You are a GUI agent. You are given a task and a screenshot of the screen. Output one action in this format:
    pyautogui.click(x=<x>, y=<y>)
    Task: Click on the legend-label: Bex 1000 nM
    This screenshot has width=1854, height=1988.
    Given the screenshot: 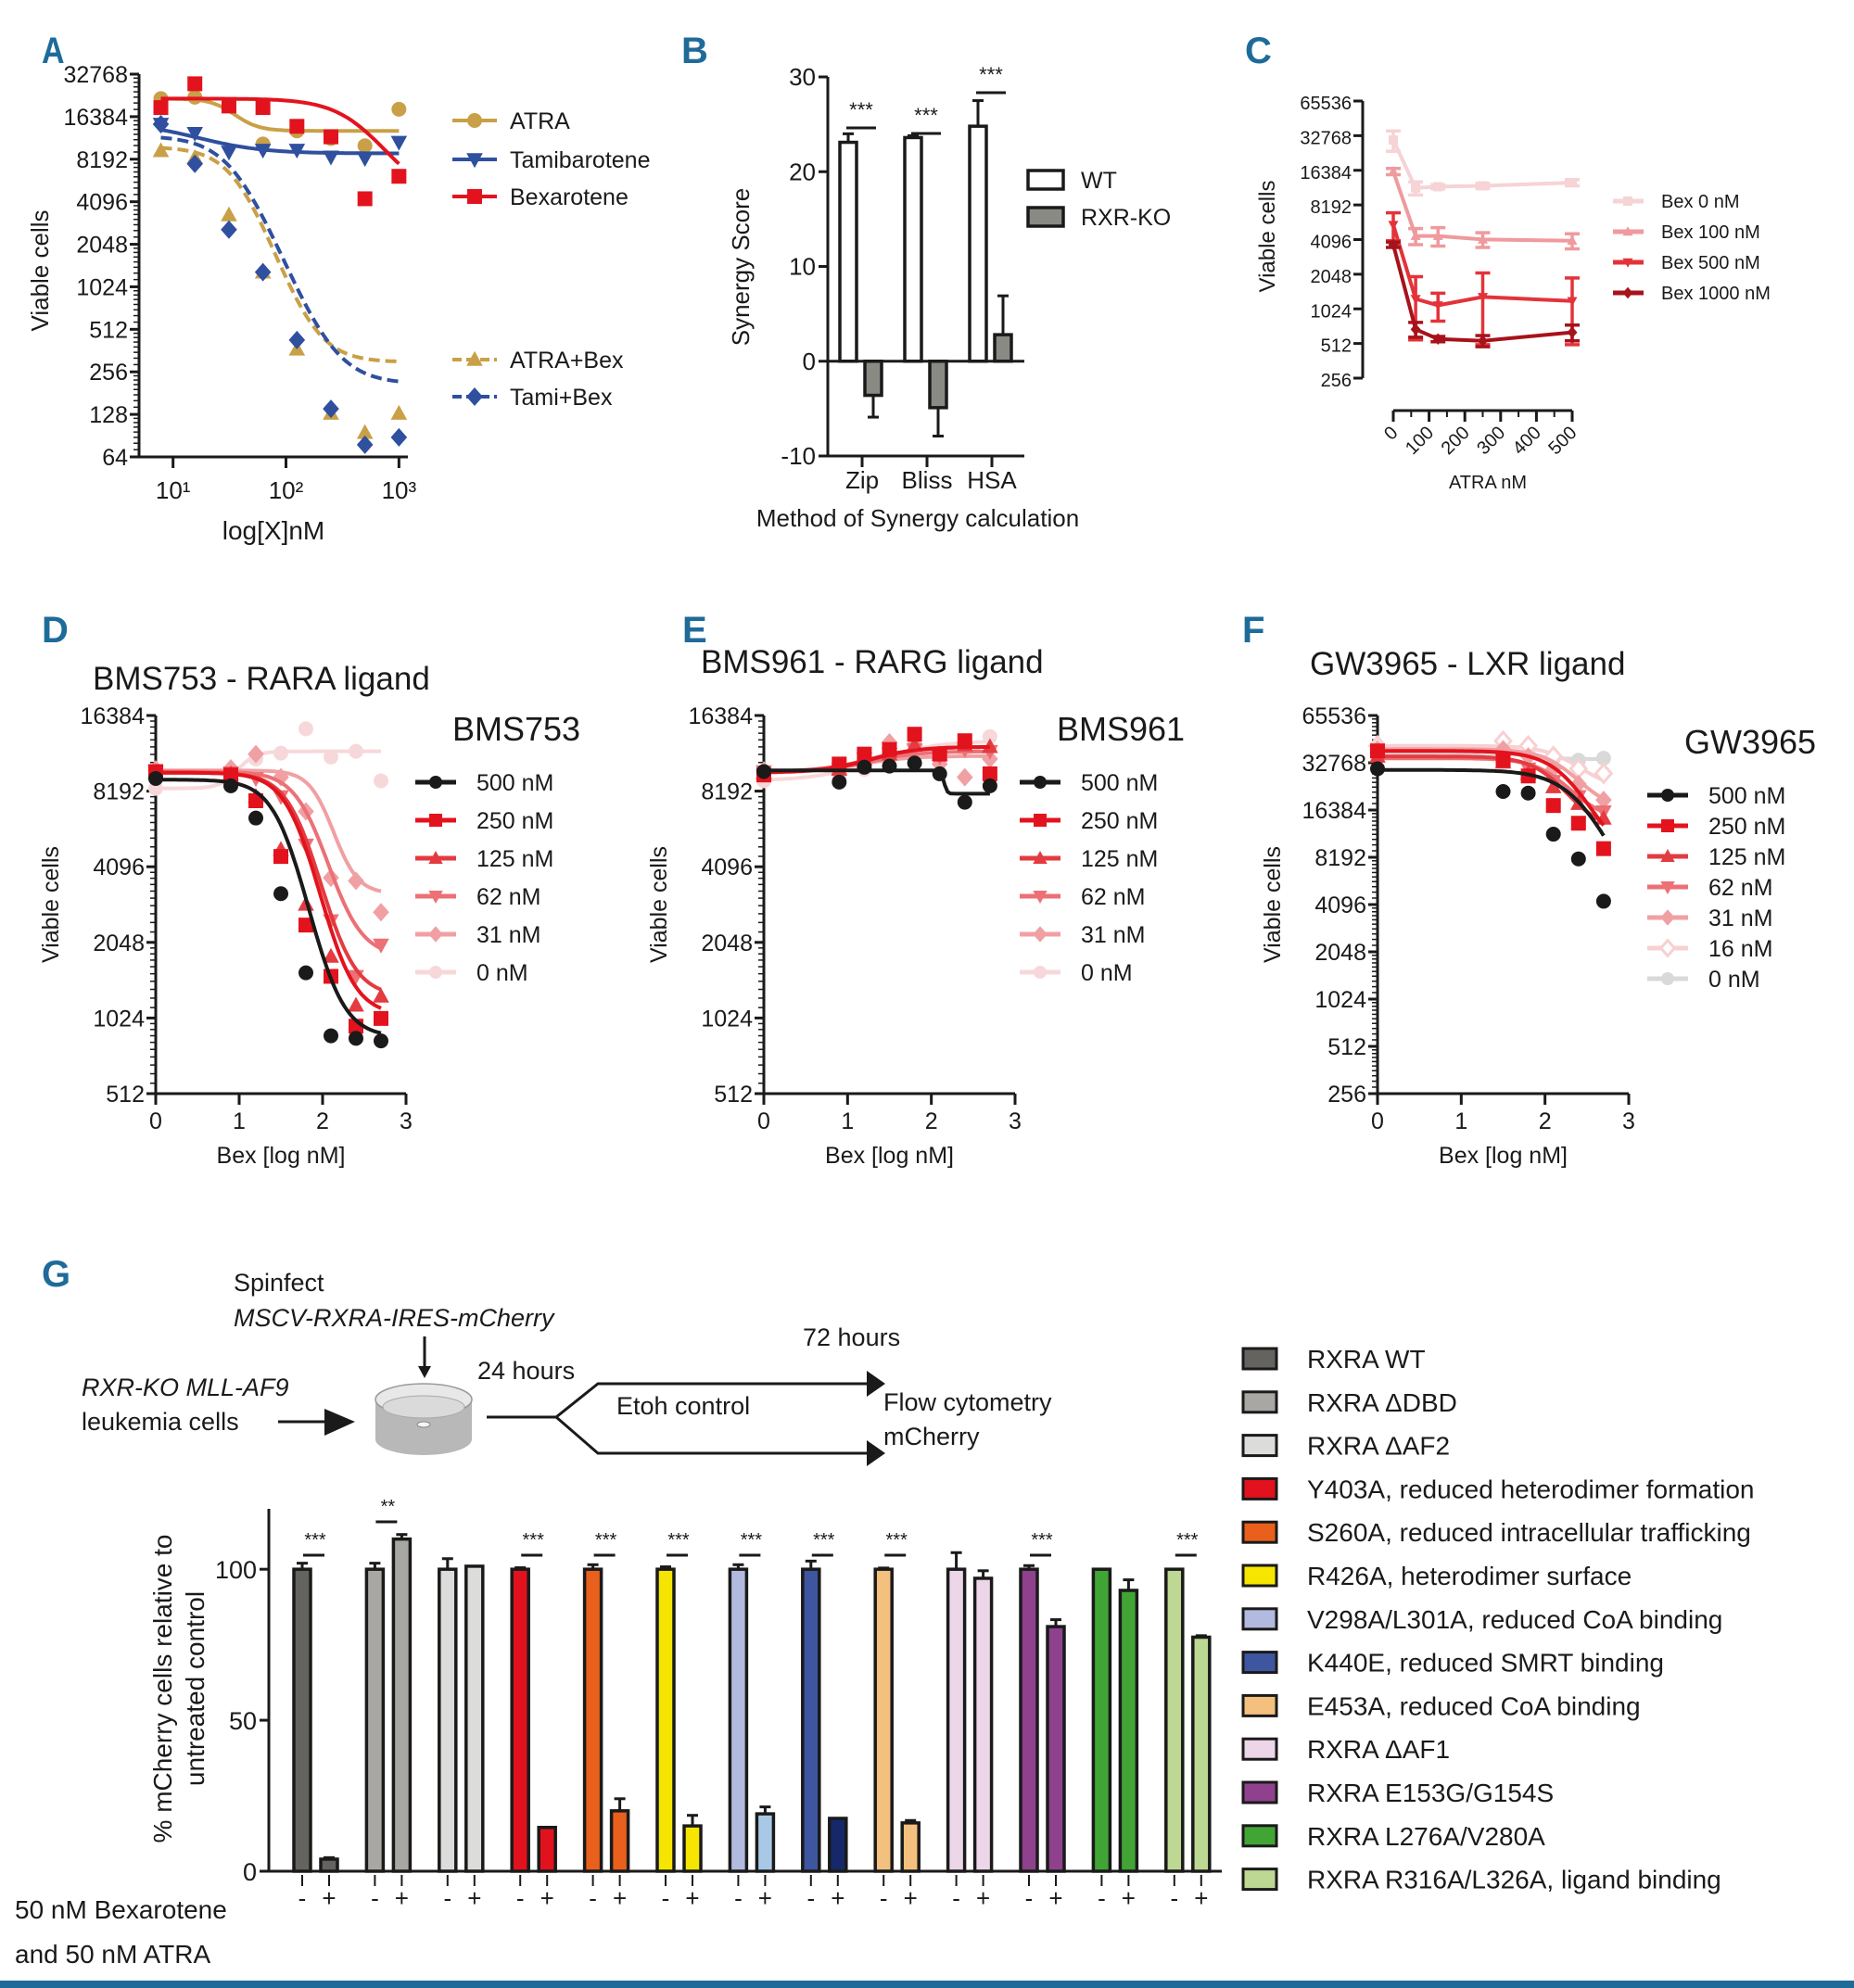 What is the action you would take?
    pyautogui.click(x=1716, y=294)
    